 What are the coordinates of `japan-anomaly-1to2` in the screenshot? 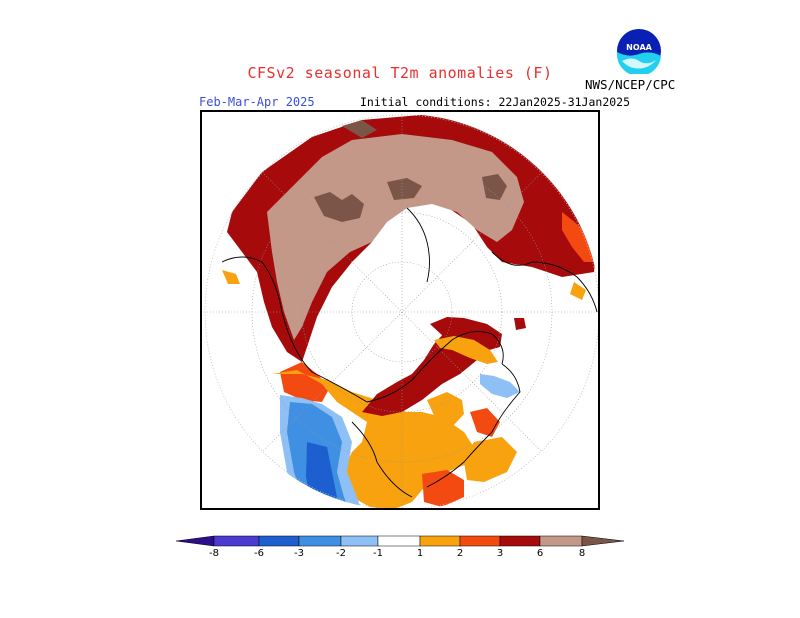 It's located at (578, 291).